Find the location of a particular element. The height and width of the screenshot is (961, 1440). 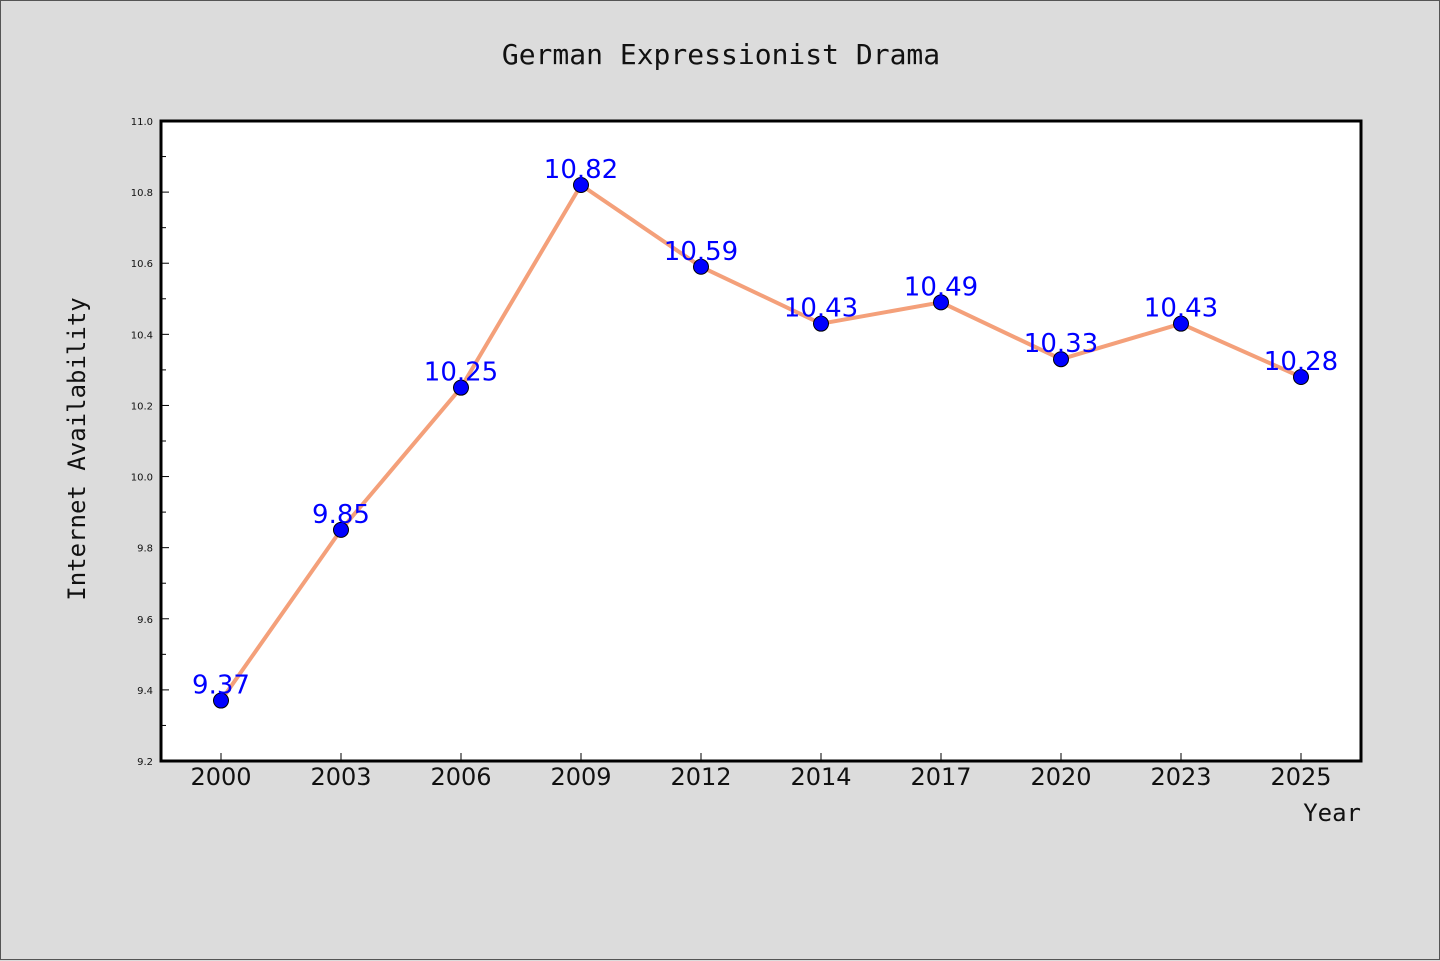

x-tick-label: 2014 is located at coordinates (820, 777).